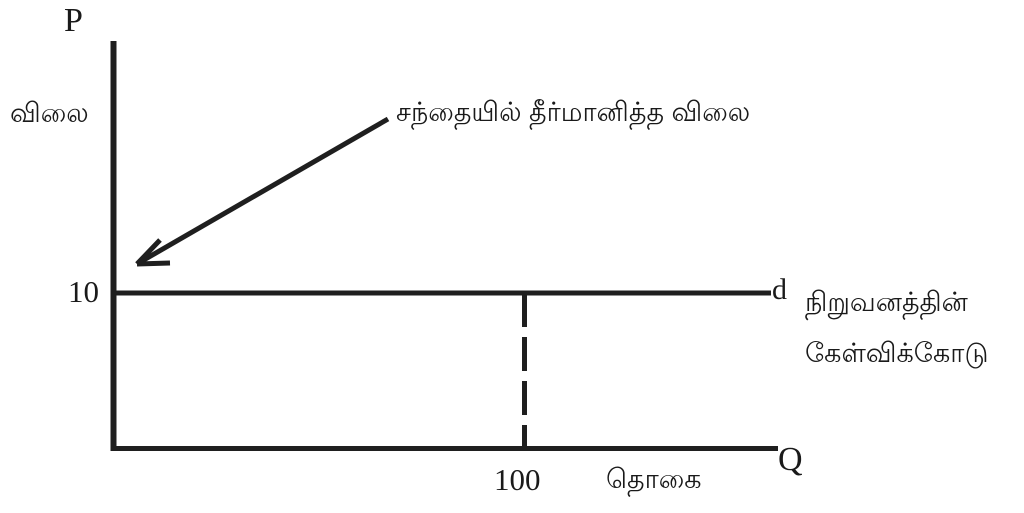 This screenshot has width=1024, height=513. I want to click on demand-curve-letter: d, so click(779, 289).